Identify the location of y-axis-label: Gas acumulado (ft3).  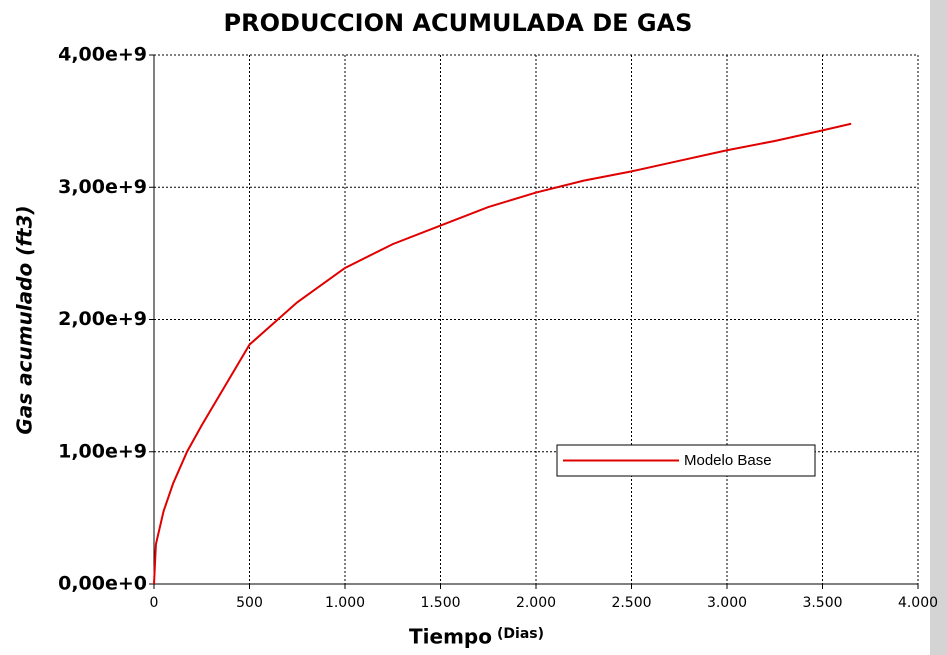
(25, 319).